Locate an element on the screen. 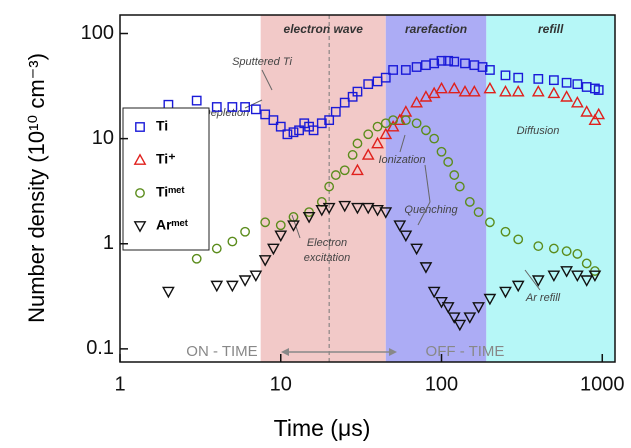  x-tick-label: 1000 is located at coordinates (602, 384).